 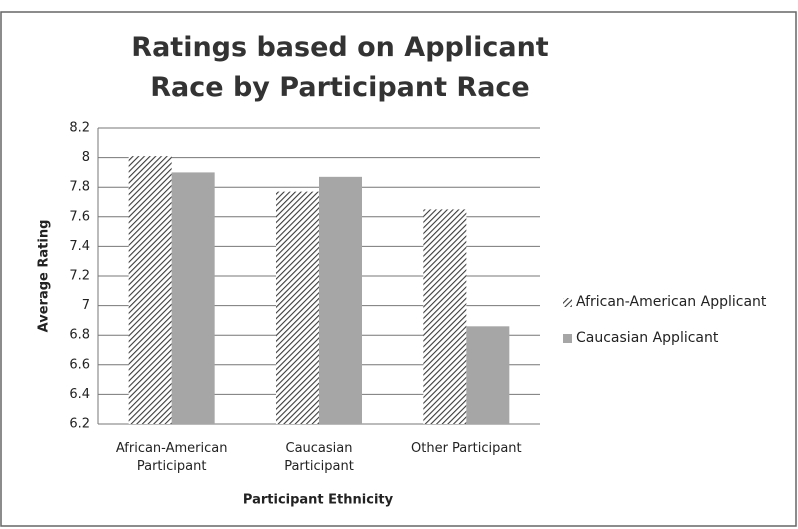 What do you see at coordinates (318, 500) in the screenshot?
I see `x-axis-label: Participant Ethnicity` at bounding box center [318, 500].